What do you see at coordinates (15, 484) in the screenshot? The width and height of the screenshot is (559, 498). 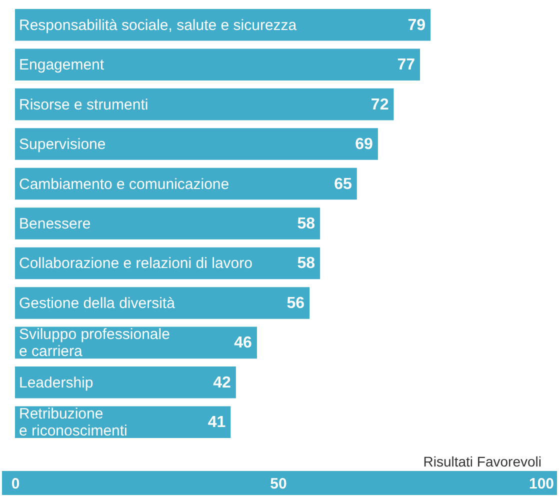 I see `x-tick-label: 0` at bounding box center [15, 484].